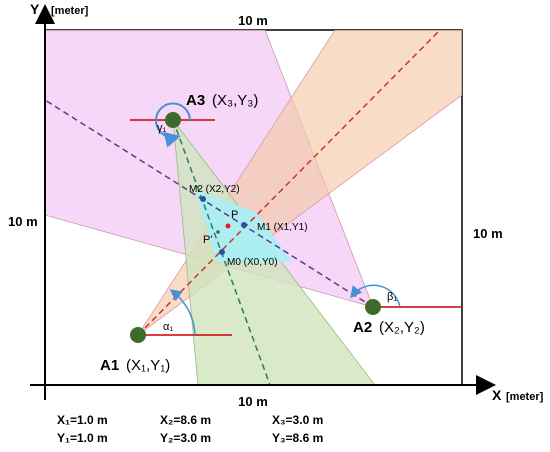  Describe the element at coordinates (109, 365) in the screenshot. I see `anchor-name: A1` at that location.